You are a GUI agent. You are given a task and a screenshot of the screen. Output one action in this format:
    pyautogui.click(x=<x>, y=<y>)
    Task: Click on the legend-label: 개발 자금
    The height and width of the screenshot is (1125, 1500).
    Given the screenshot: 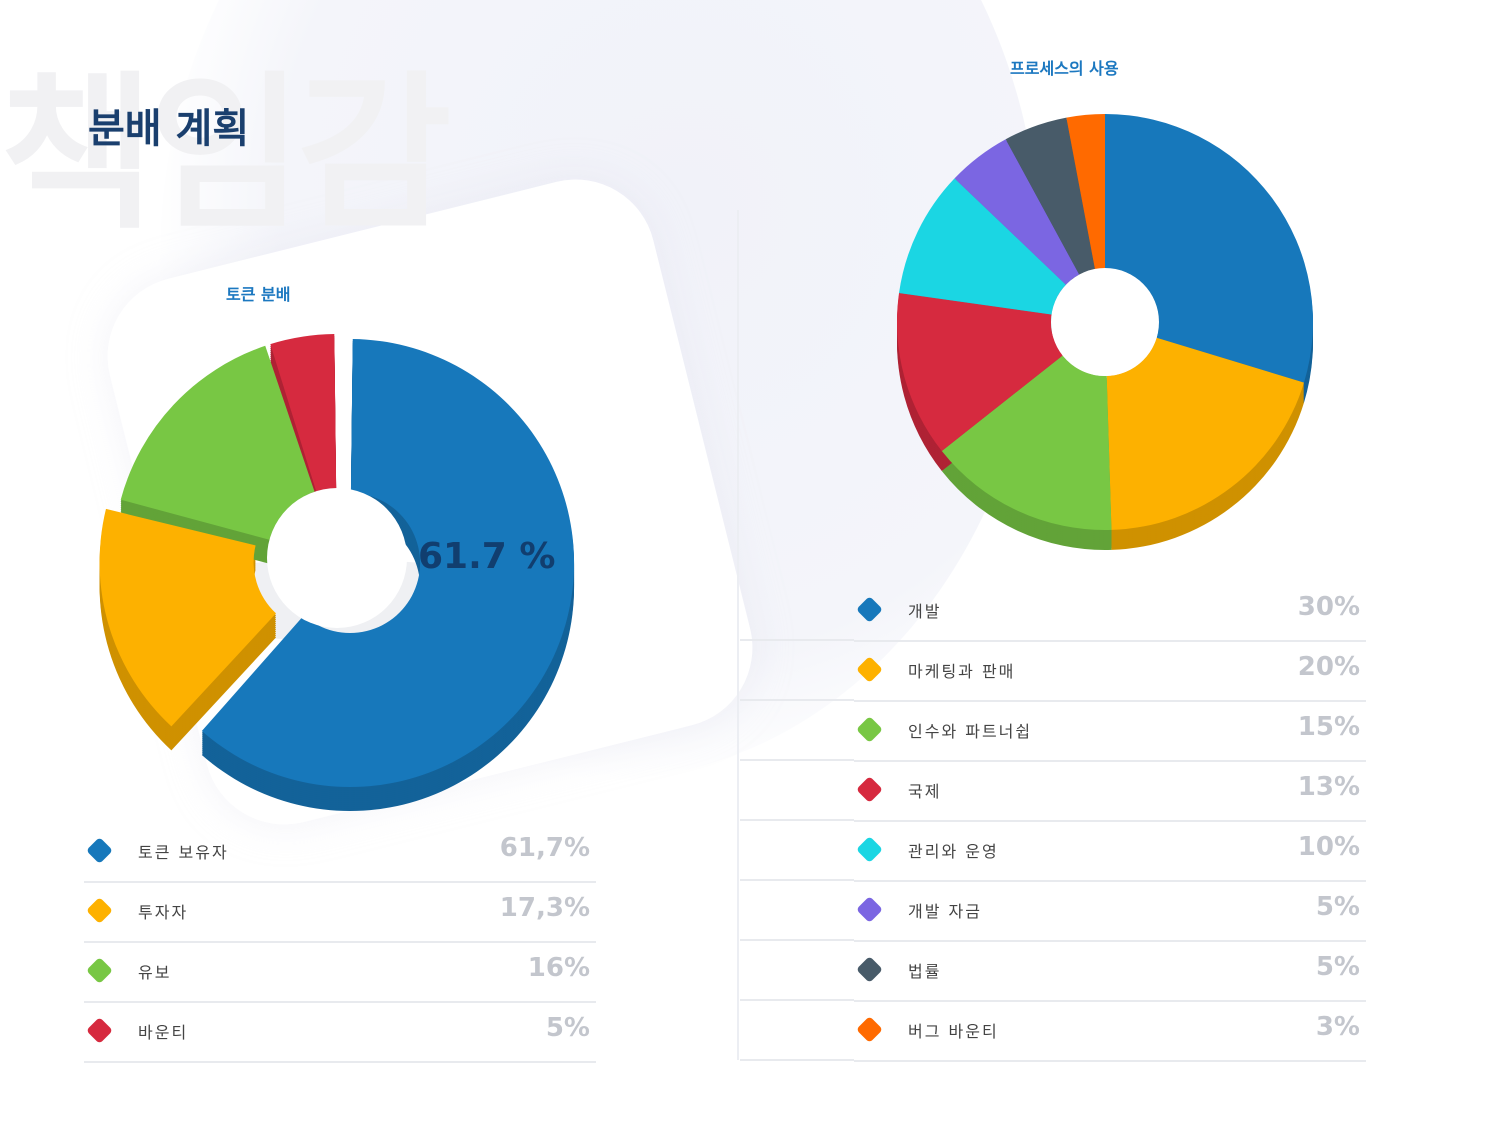 What is the action you would take?
    pyautogui.click(x=945, y=911)
    